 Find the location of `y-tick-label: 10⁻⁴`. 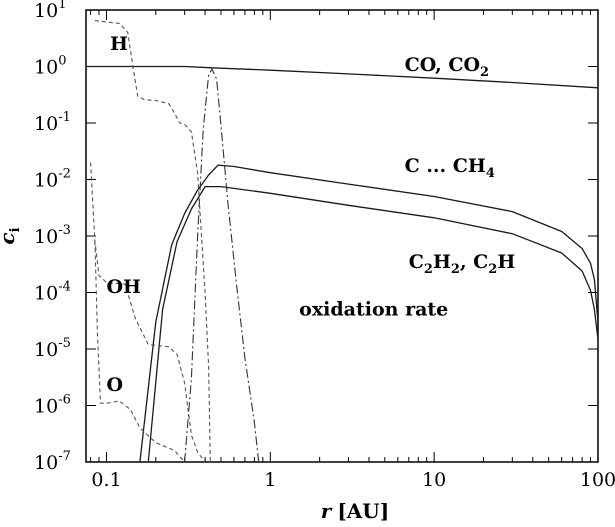

y-tick-label: 10⁻⁴ is located at coordinates (52, 292).